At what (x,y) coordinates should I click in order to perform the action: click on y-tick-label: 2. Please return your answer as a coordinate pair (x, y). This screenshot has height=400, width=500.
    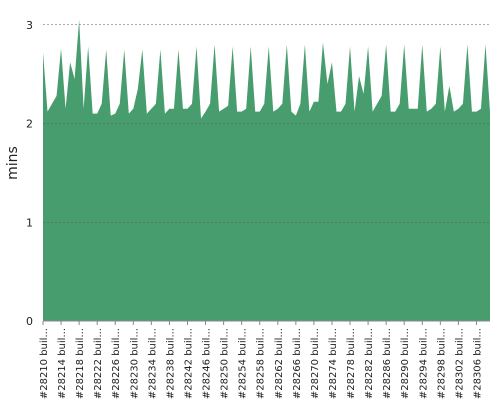
    Looking at the image, I should click on (29, 124).